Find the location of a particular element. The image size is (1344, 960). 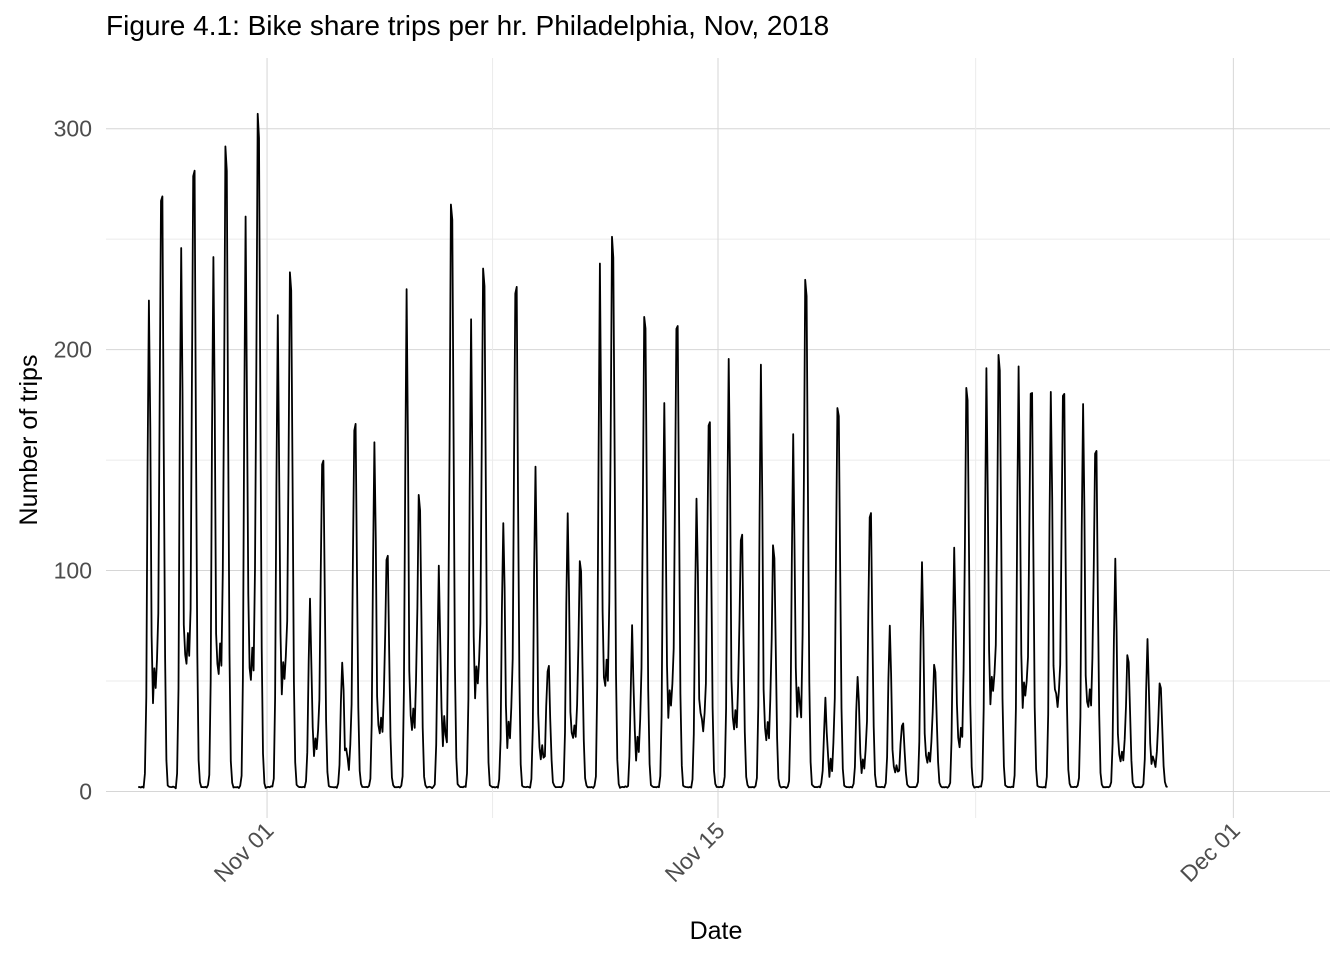

y-axis-ticks: 0 100 200 300 is located at coordinates (73, 460).